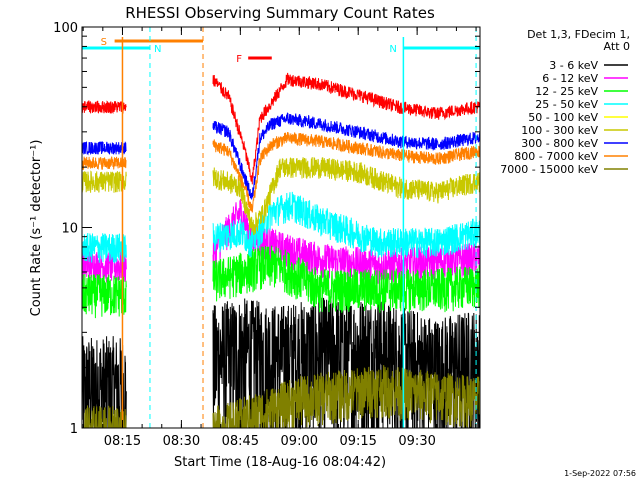  I want to click on legend-label-0: 3 - 6 keV, so click(573, 65).